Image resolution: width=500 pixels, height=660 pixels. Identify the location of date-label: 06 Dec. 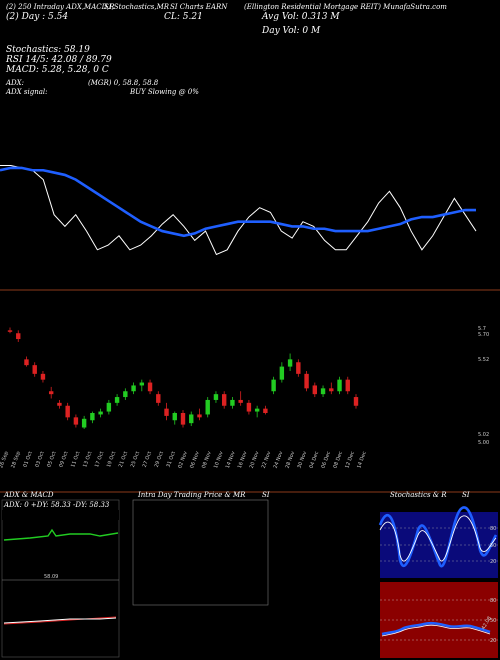
(326, 459).